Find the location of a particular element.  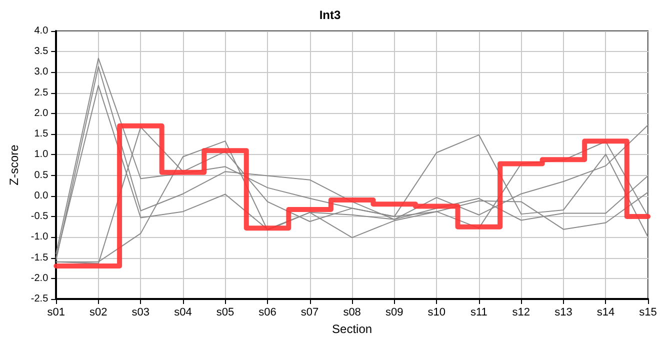

x-tick-label: s03 is located at coordinates (141, 312).